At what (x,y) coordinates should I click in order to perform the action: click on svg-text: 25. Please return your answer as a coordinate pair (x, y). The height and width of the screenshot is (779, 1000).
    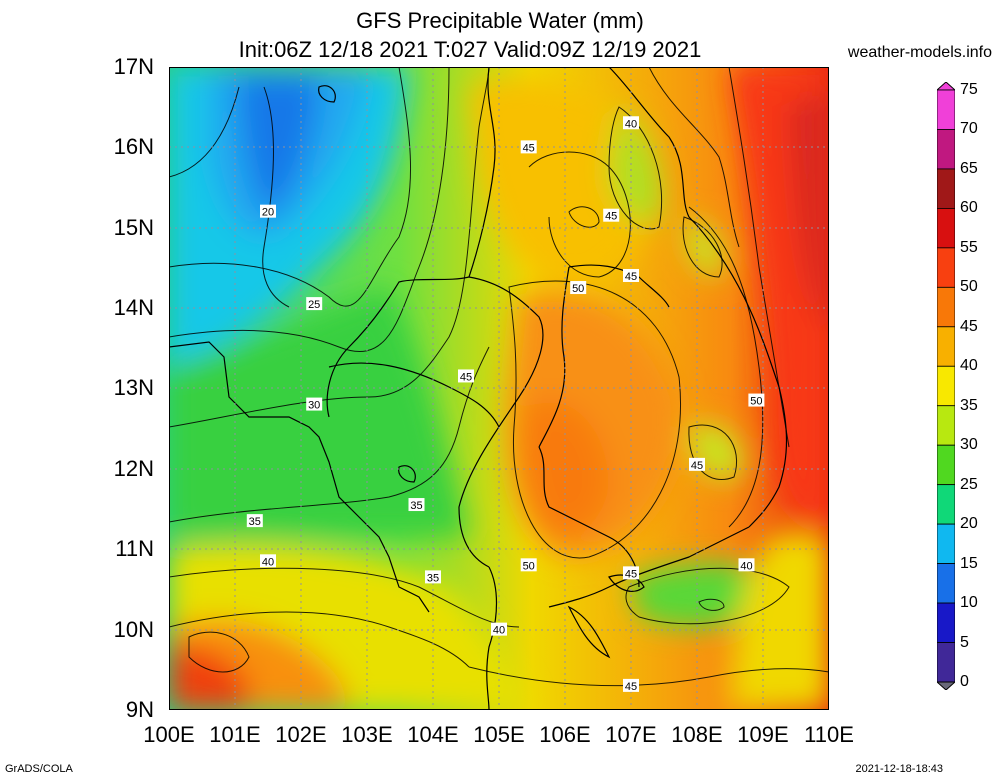
    Looking at the image, I should click on (314, 305).